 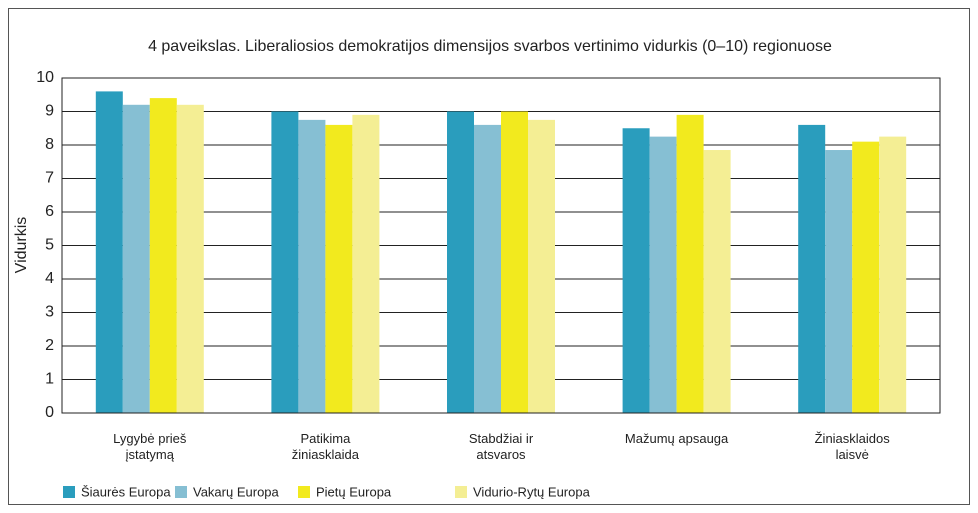 What do you see at coordinates (49, 278) in the screenshot?
I see `y-tick-label: 4` at bounding box center [49, 278].